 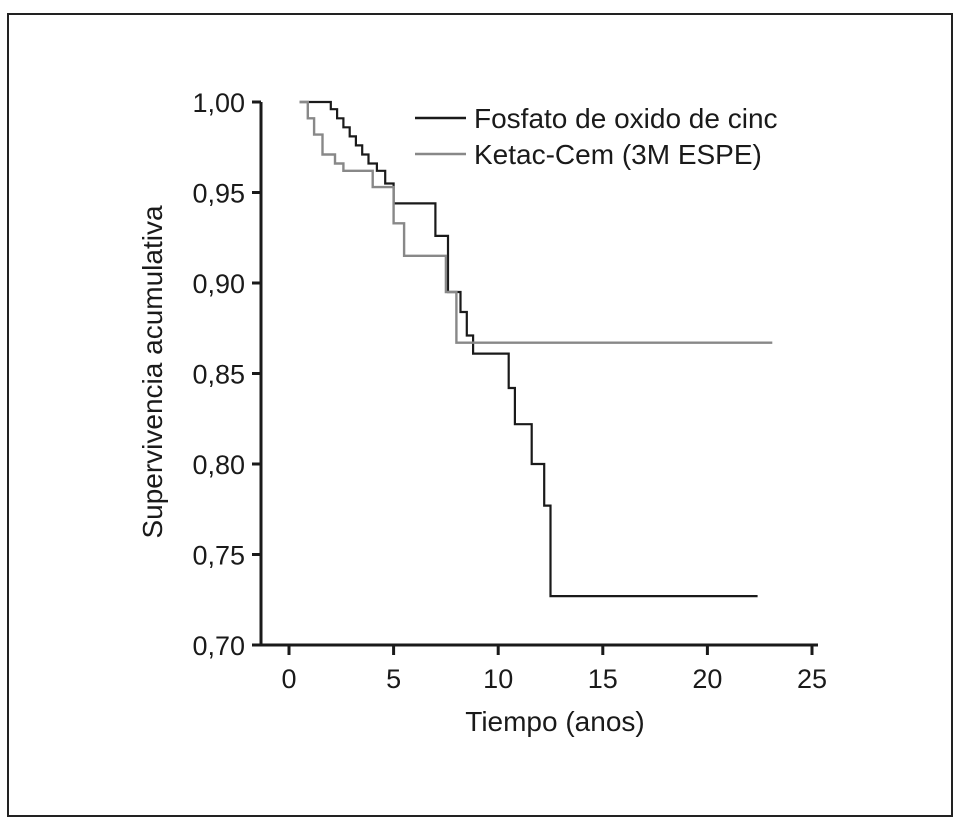 I want to click on y-tick-label: 0,85, so click(x=218, y=375).